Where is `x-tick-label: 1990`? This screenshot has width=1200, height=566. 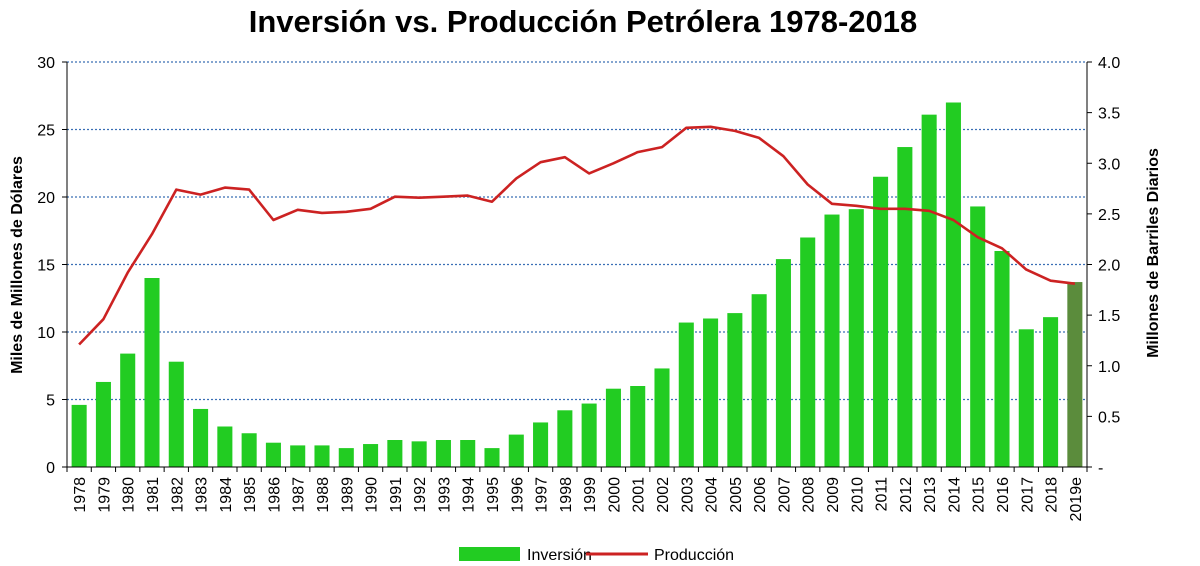 x-tick-label: 1990 is located at coordinates (372, 495).